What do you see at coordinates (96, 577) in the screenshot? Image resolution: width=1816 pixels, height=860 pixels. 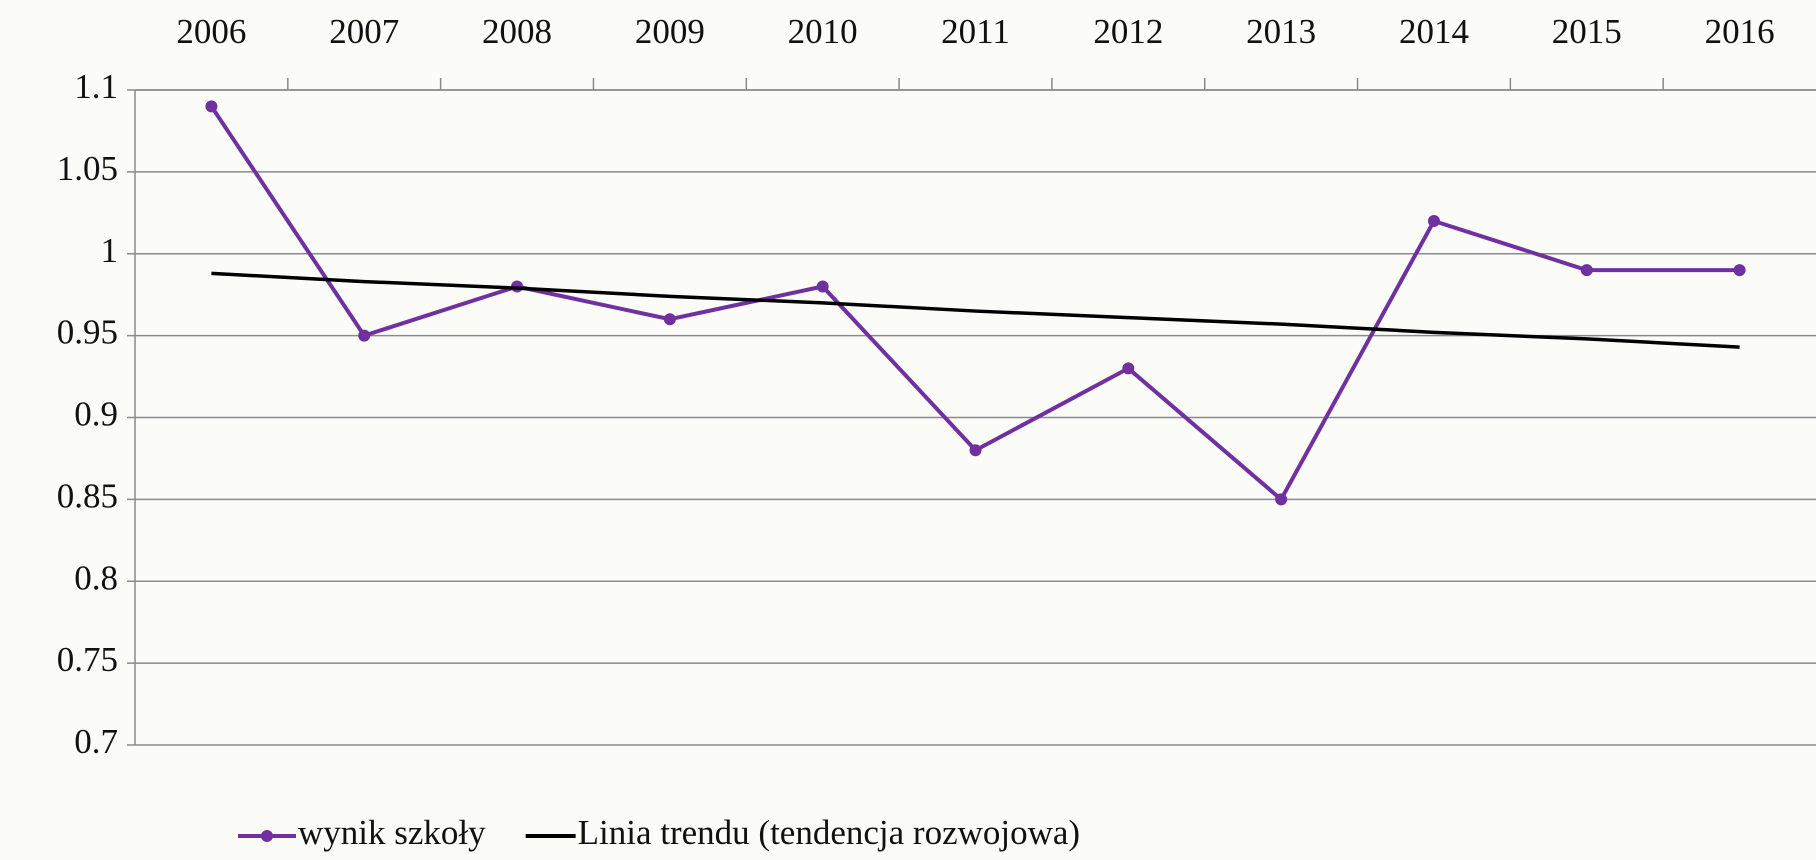 I see `y-tick-label: 0.8` at bounding box center [96, 577].